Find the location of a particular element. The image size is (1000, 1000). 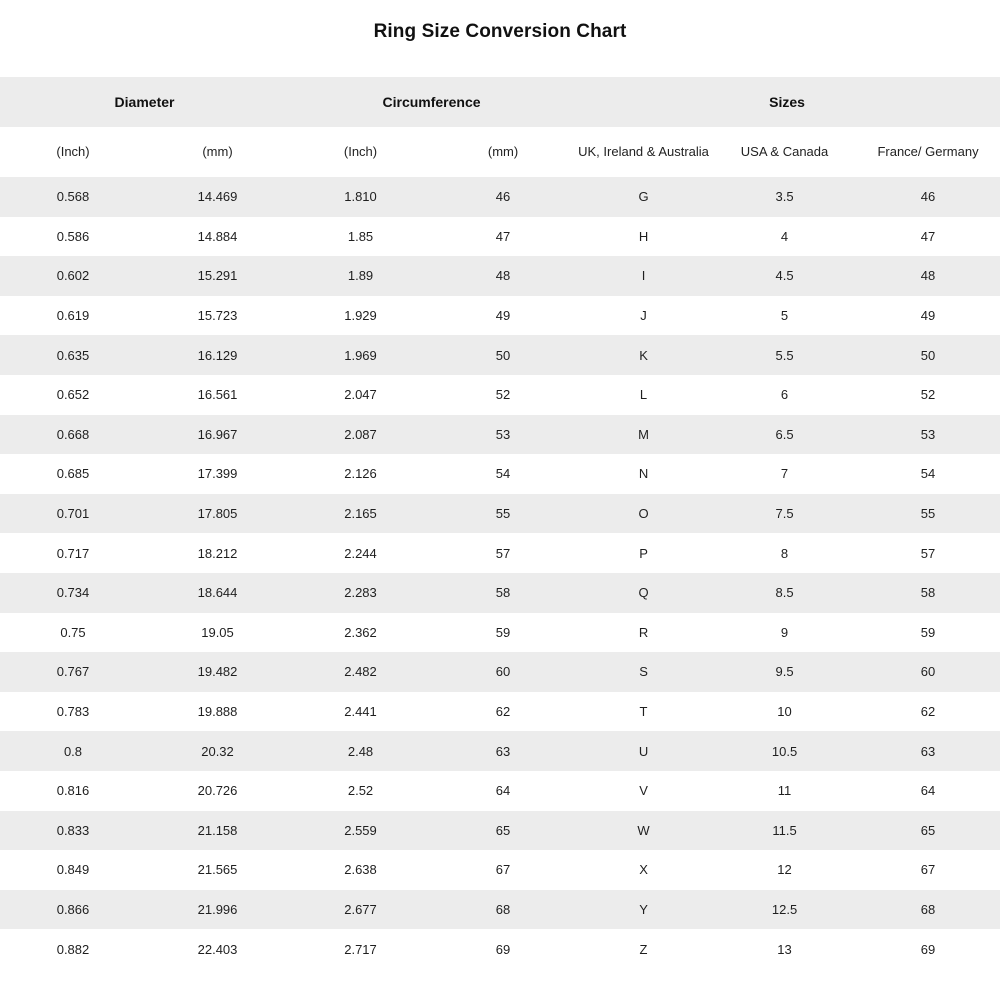

table-cell: 16.129 is located at coordinates (218, 355).